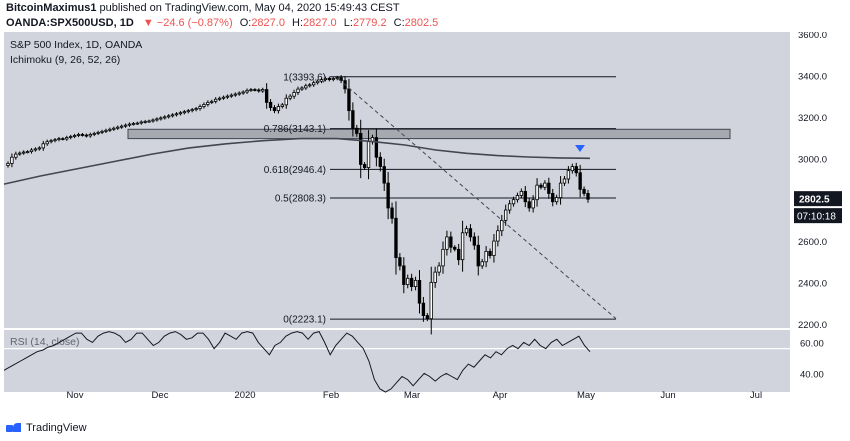 The height and width of the screenshot is (441, 850). What do you see at coordinates (812, 325) in the screenshot?
I see `y-tick-label: 2200.0` at bounding box center [812, 325].